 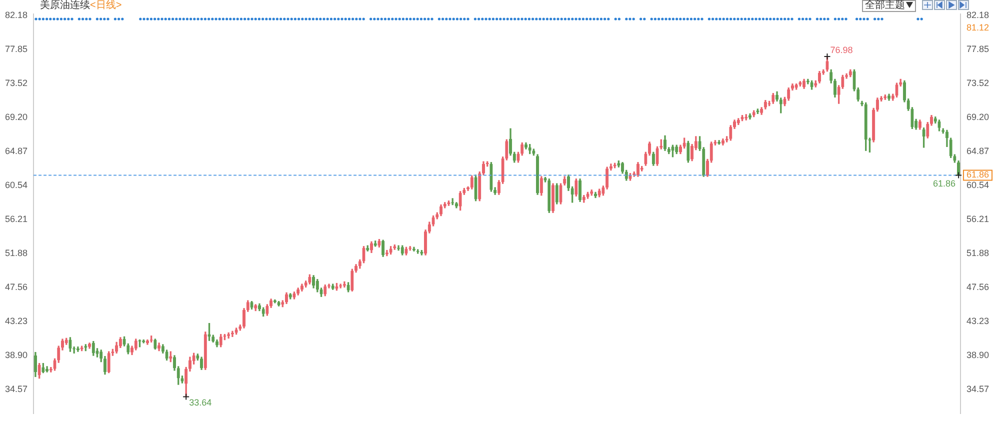 What do you see at coordinates (16, 287) in the screenshot?
I see `y-tick-label: 47.56` at bounding box center [16, 287].